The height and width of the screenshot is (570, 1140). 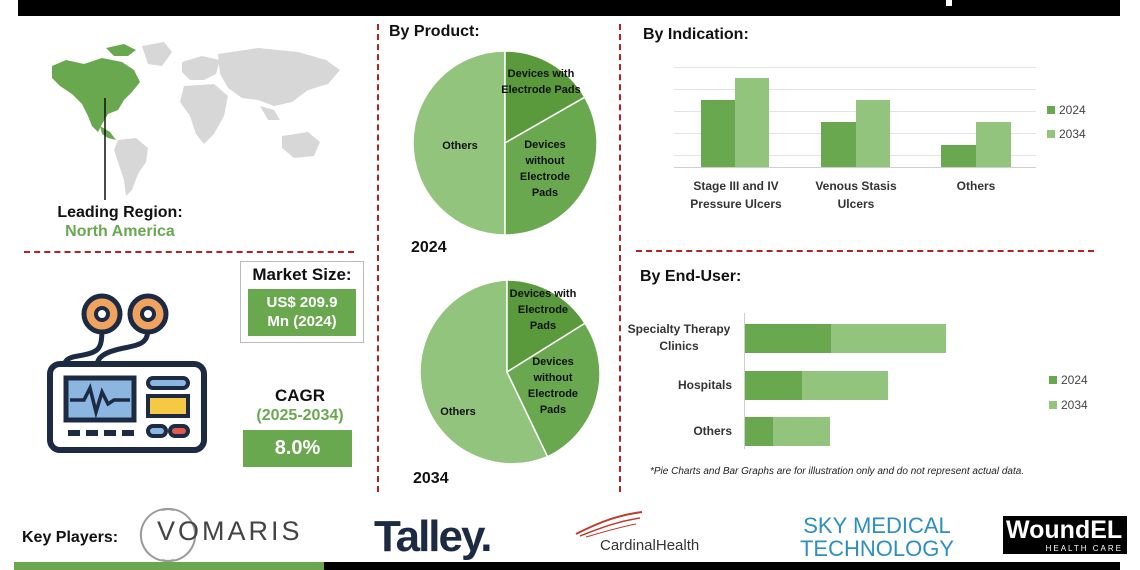 What do you see at coordinates (788, 338) in the screenshot?
I see `end-user-bar-cat1-2024` at bounding box center [788, 338].